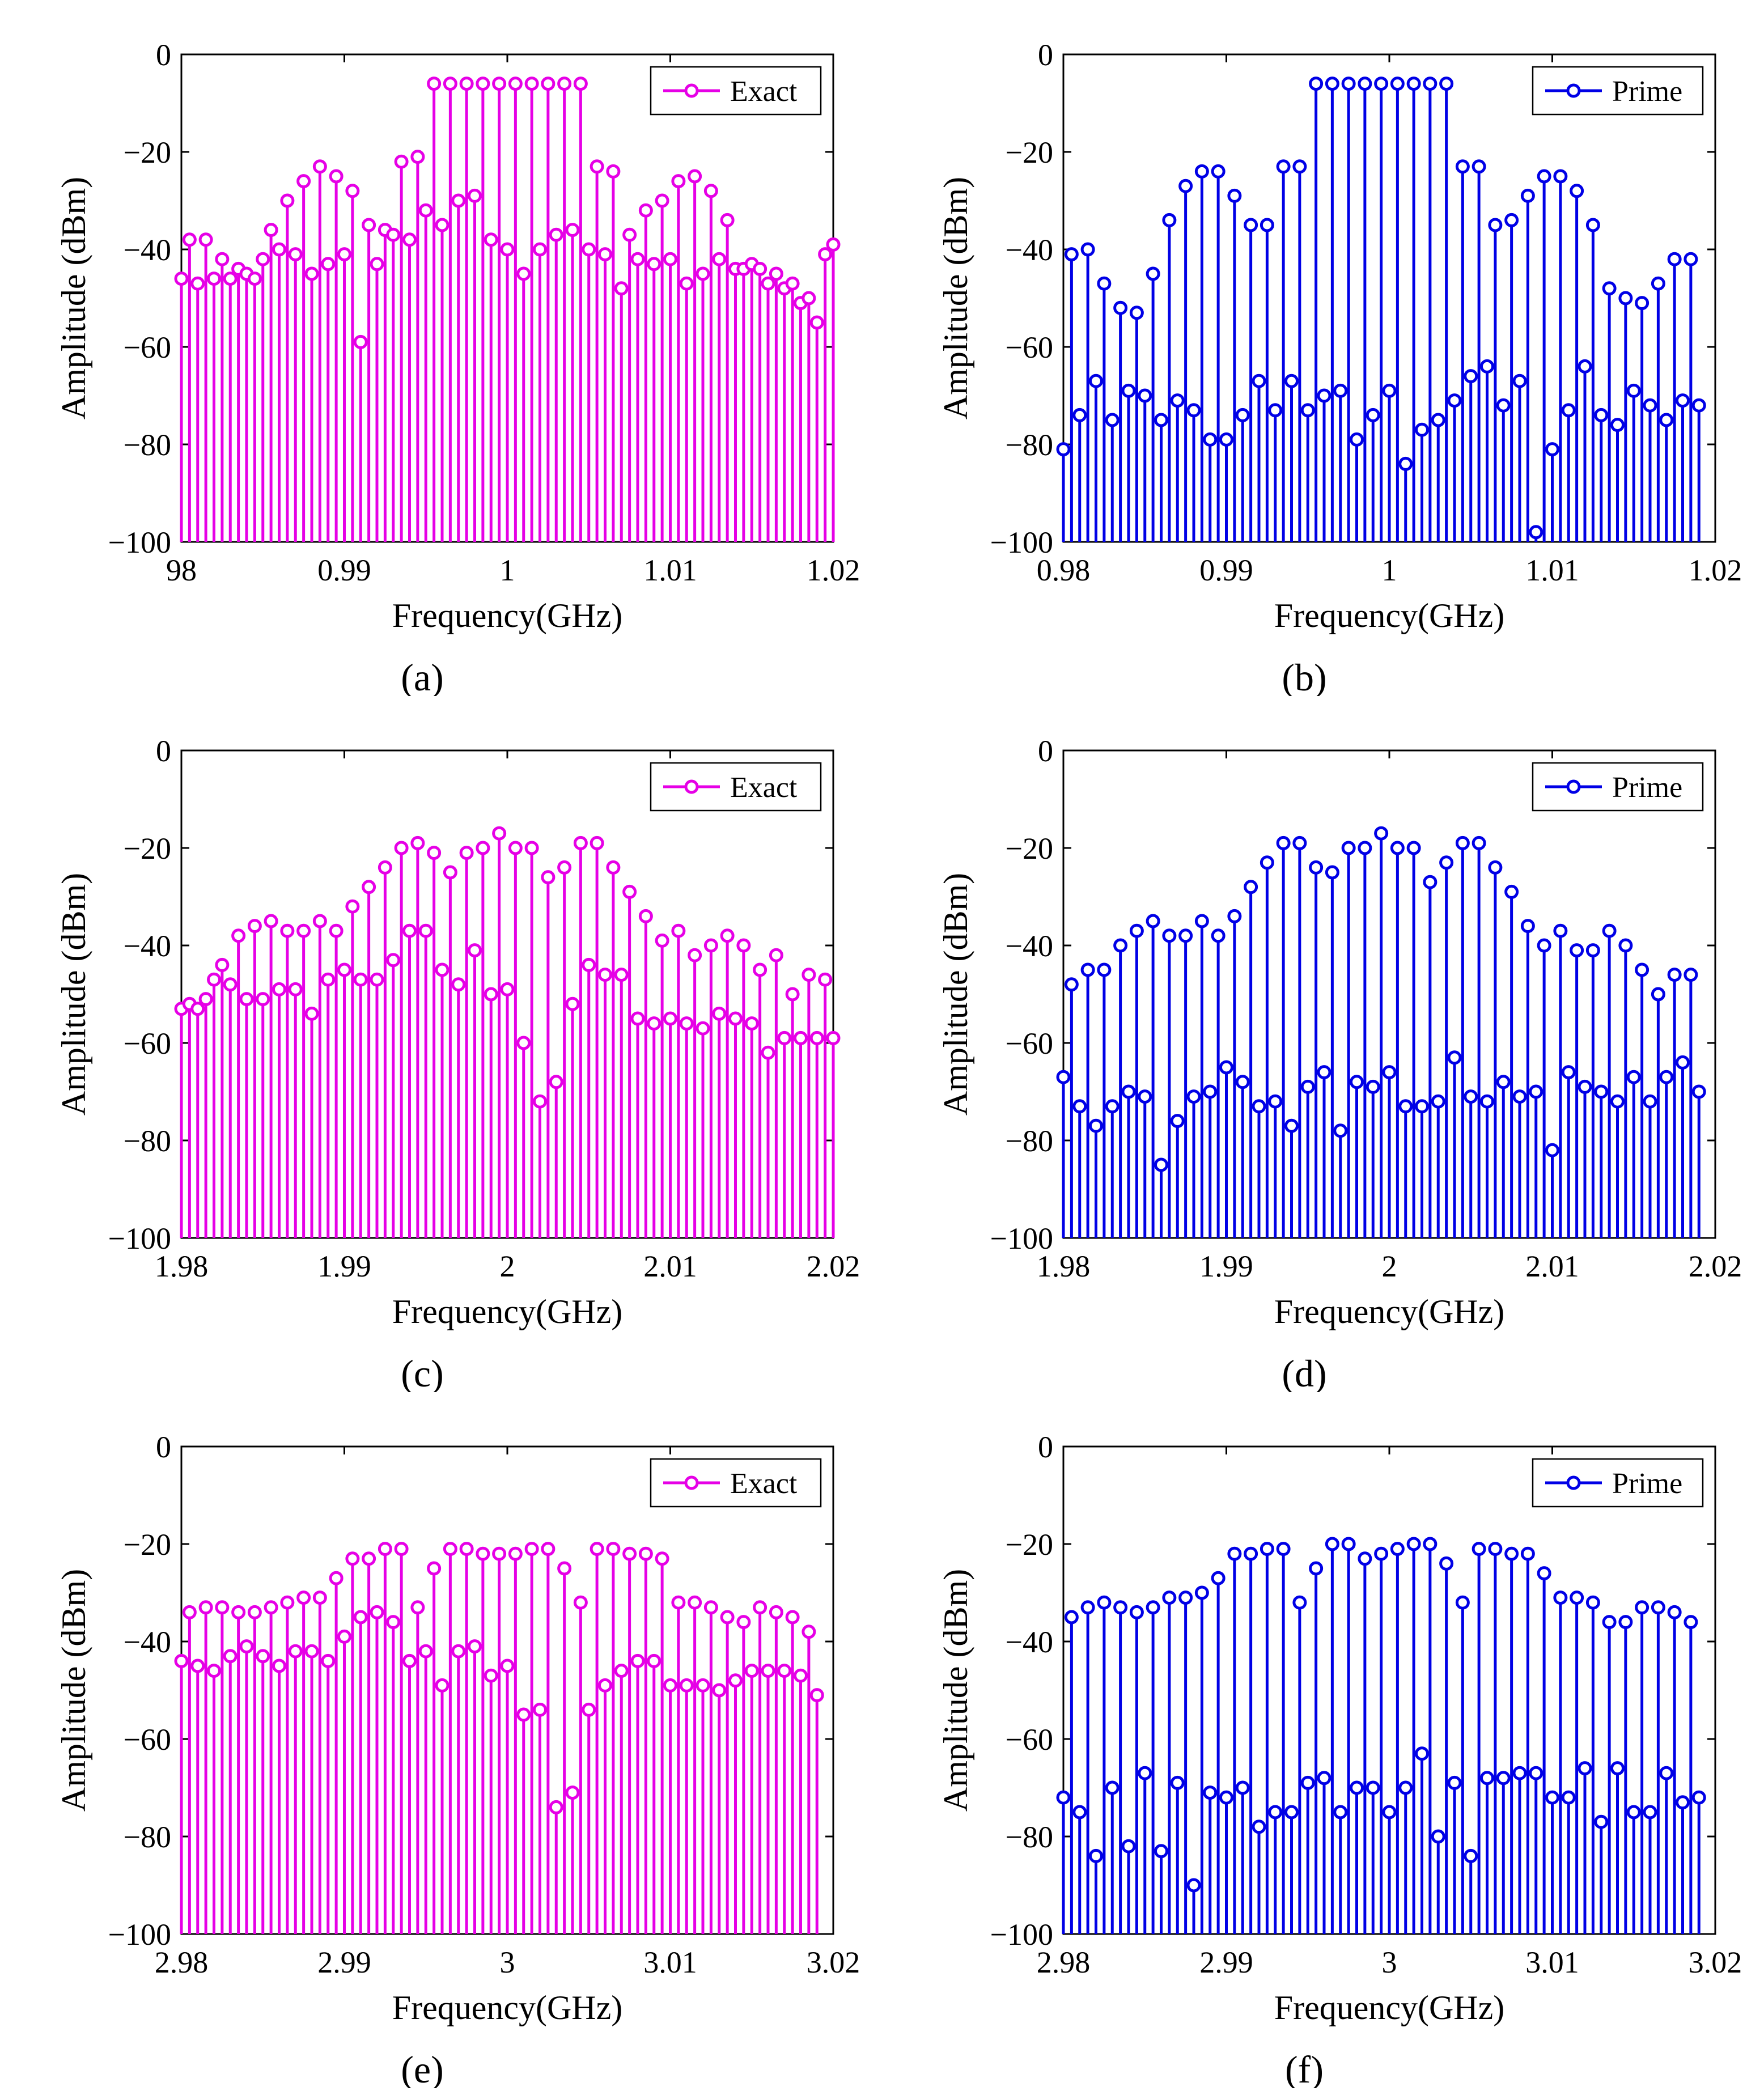  What do you see at coordinates (1552, 1962) in the screenshot?
I see `x-tick-label: 3.01` at bounding box center [1552, 1962].